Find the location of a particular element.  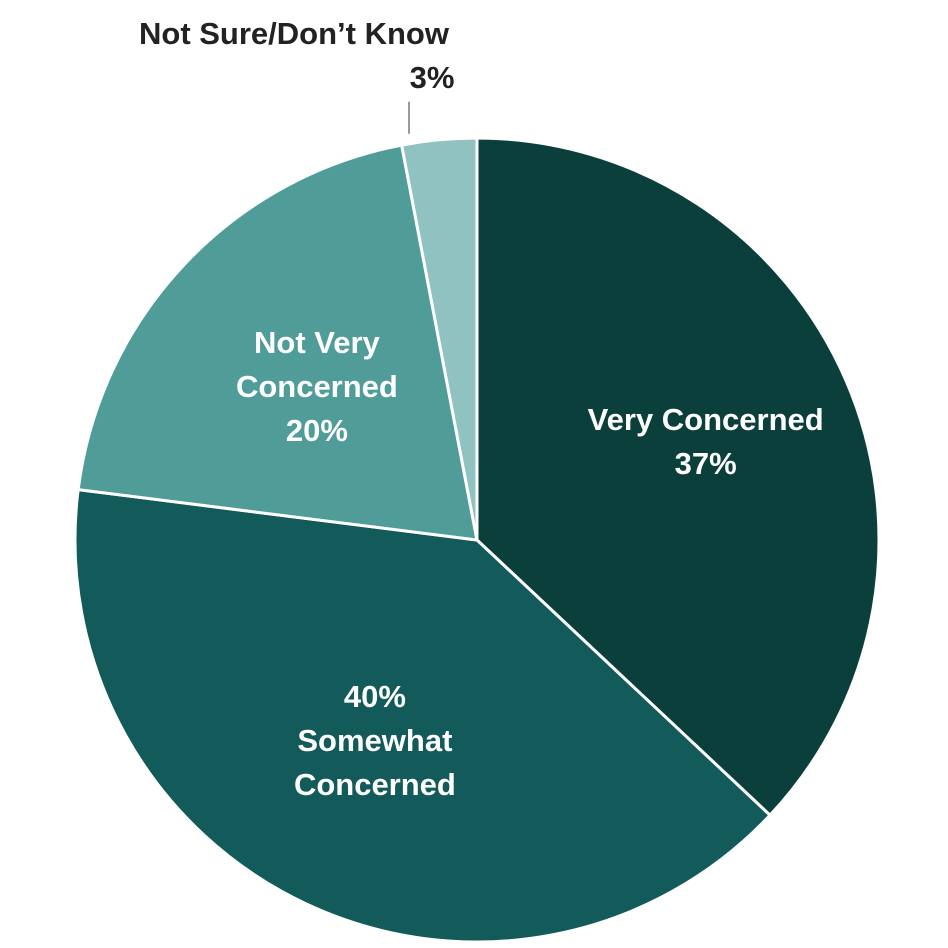

slice-label-not-sure-don-t-know: Not Sure/Don’t Know 3% is located at coordinates (296, 55).